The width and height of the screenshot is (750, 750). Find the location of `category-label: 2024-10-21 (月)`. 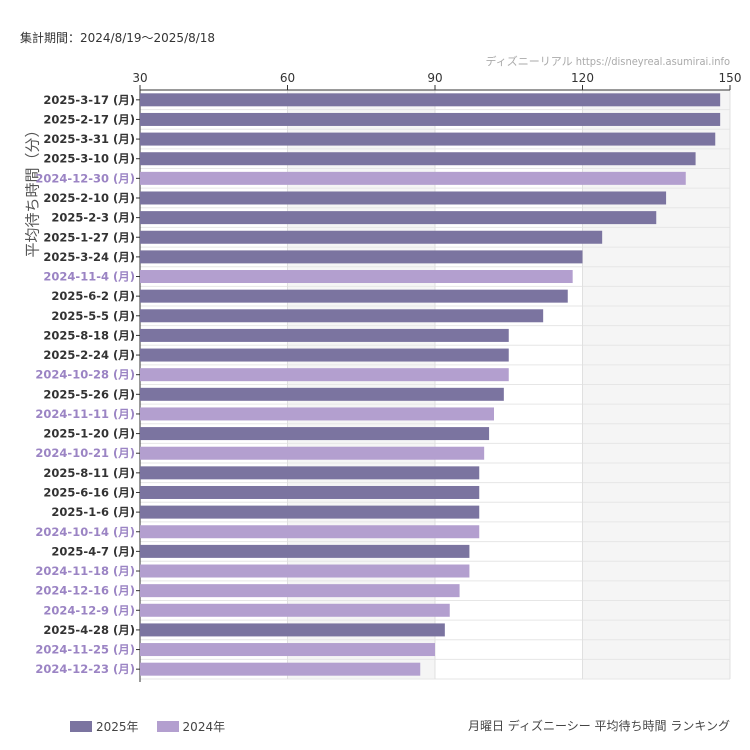

category-label: 2024-10-21 (月) is located at coordinates (85, 453).